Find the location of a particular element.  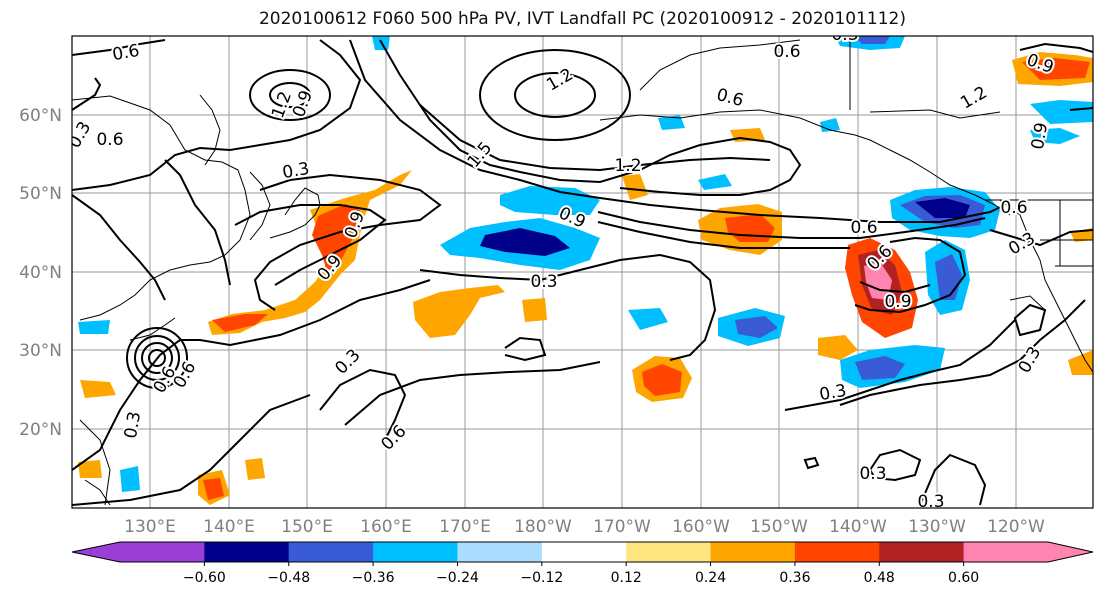

negative-anomaly-ne is located at coordinates (1061, 112).